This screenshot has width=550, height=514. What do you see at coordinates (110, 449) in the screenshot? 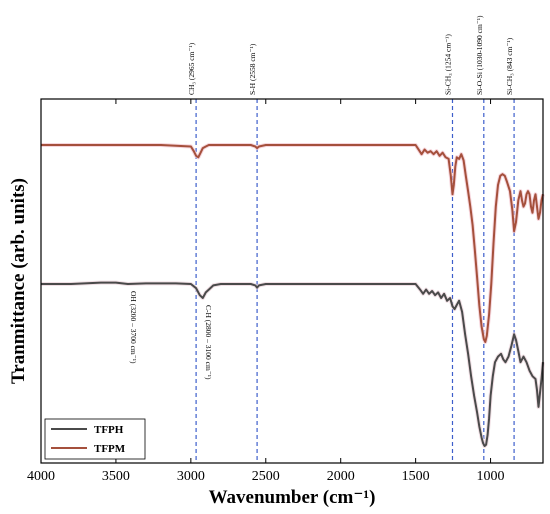
I see `legend-label-tfpm: TFPM` at bounding box center [110, 449].